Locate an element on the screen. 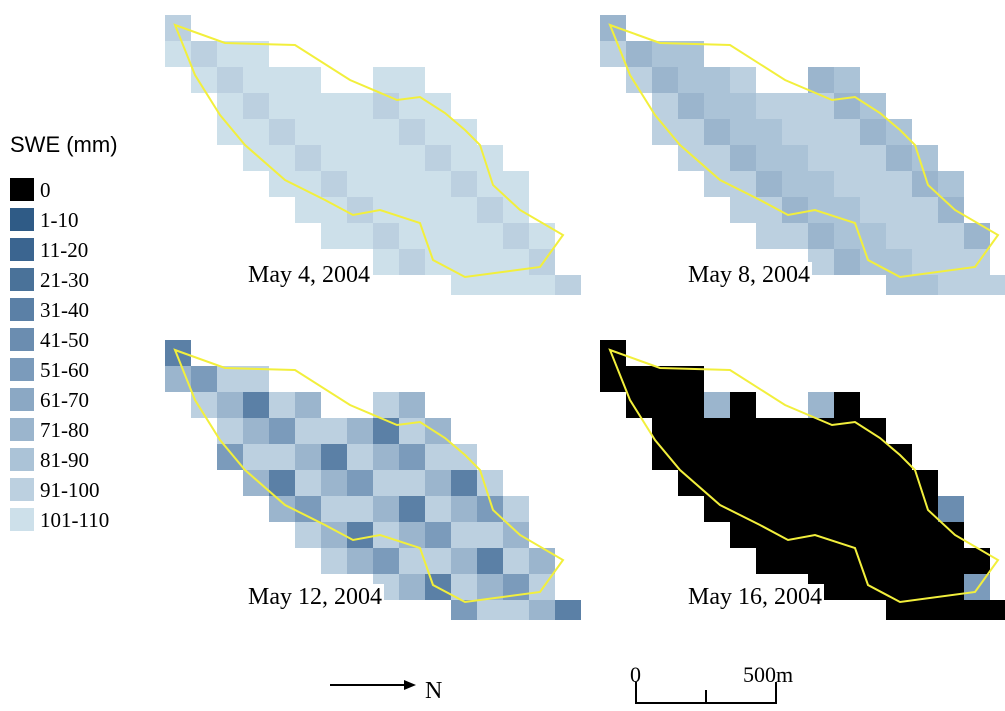  legend-label: 81-90 is located at coordinates (64, 460).